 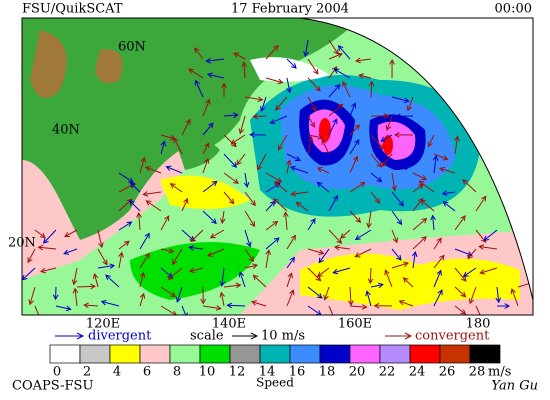 What do you see at coordinates (513, 9) in the screenshot?
I see `time: 00:00` at bounding box center [513, 9].